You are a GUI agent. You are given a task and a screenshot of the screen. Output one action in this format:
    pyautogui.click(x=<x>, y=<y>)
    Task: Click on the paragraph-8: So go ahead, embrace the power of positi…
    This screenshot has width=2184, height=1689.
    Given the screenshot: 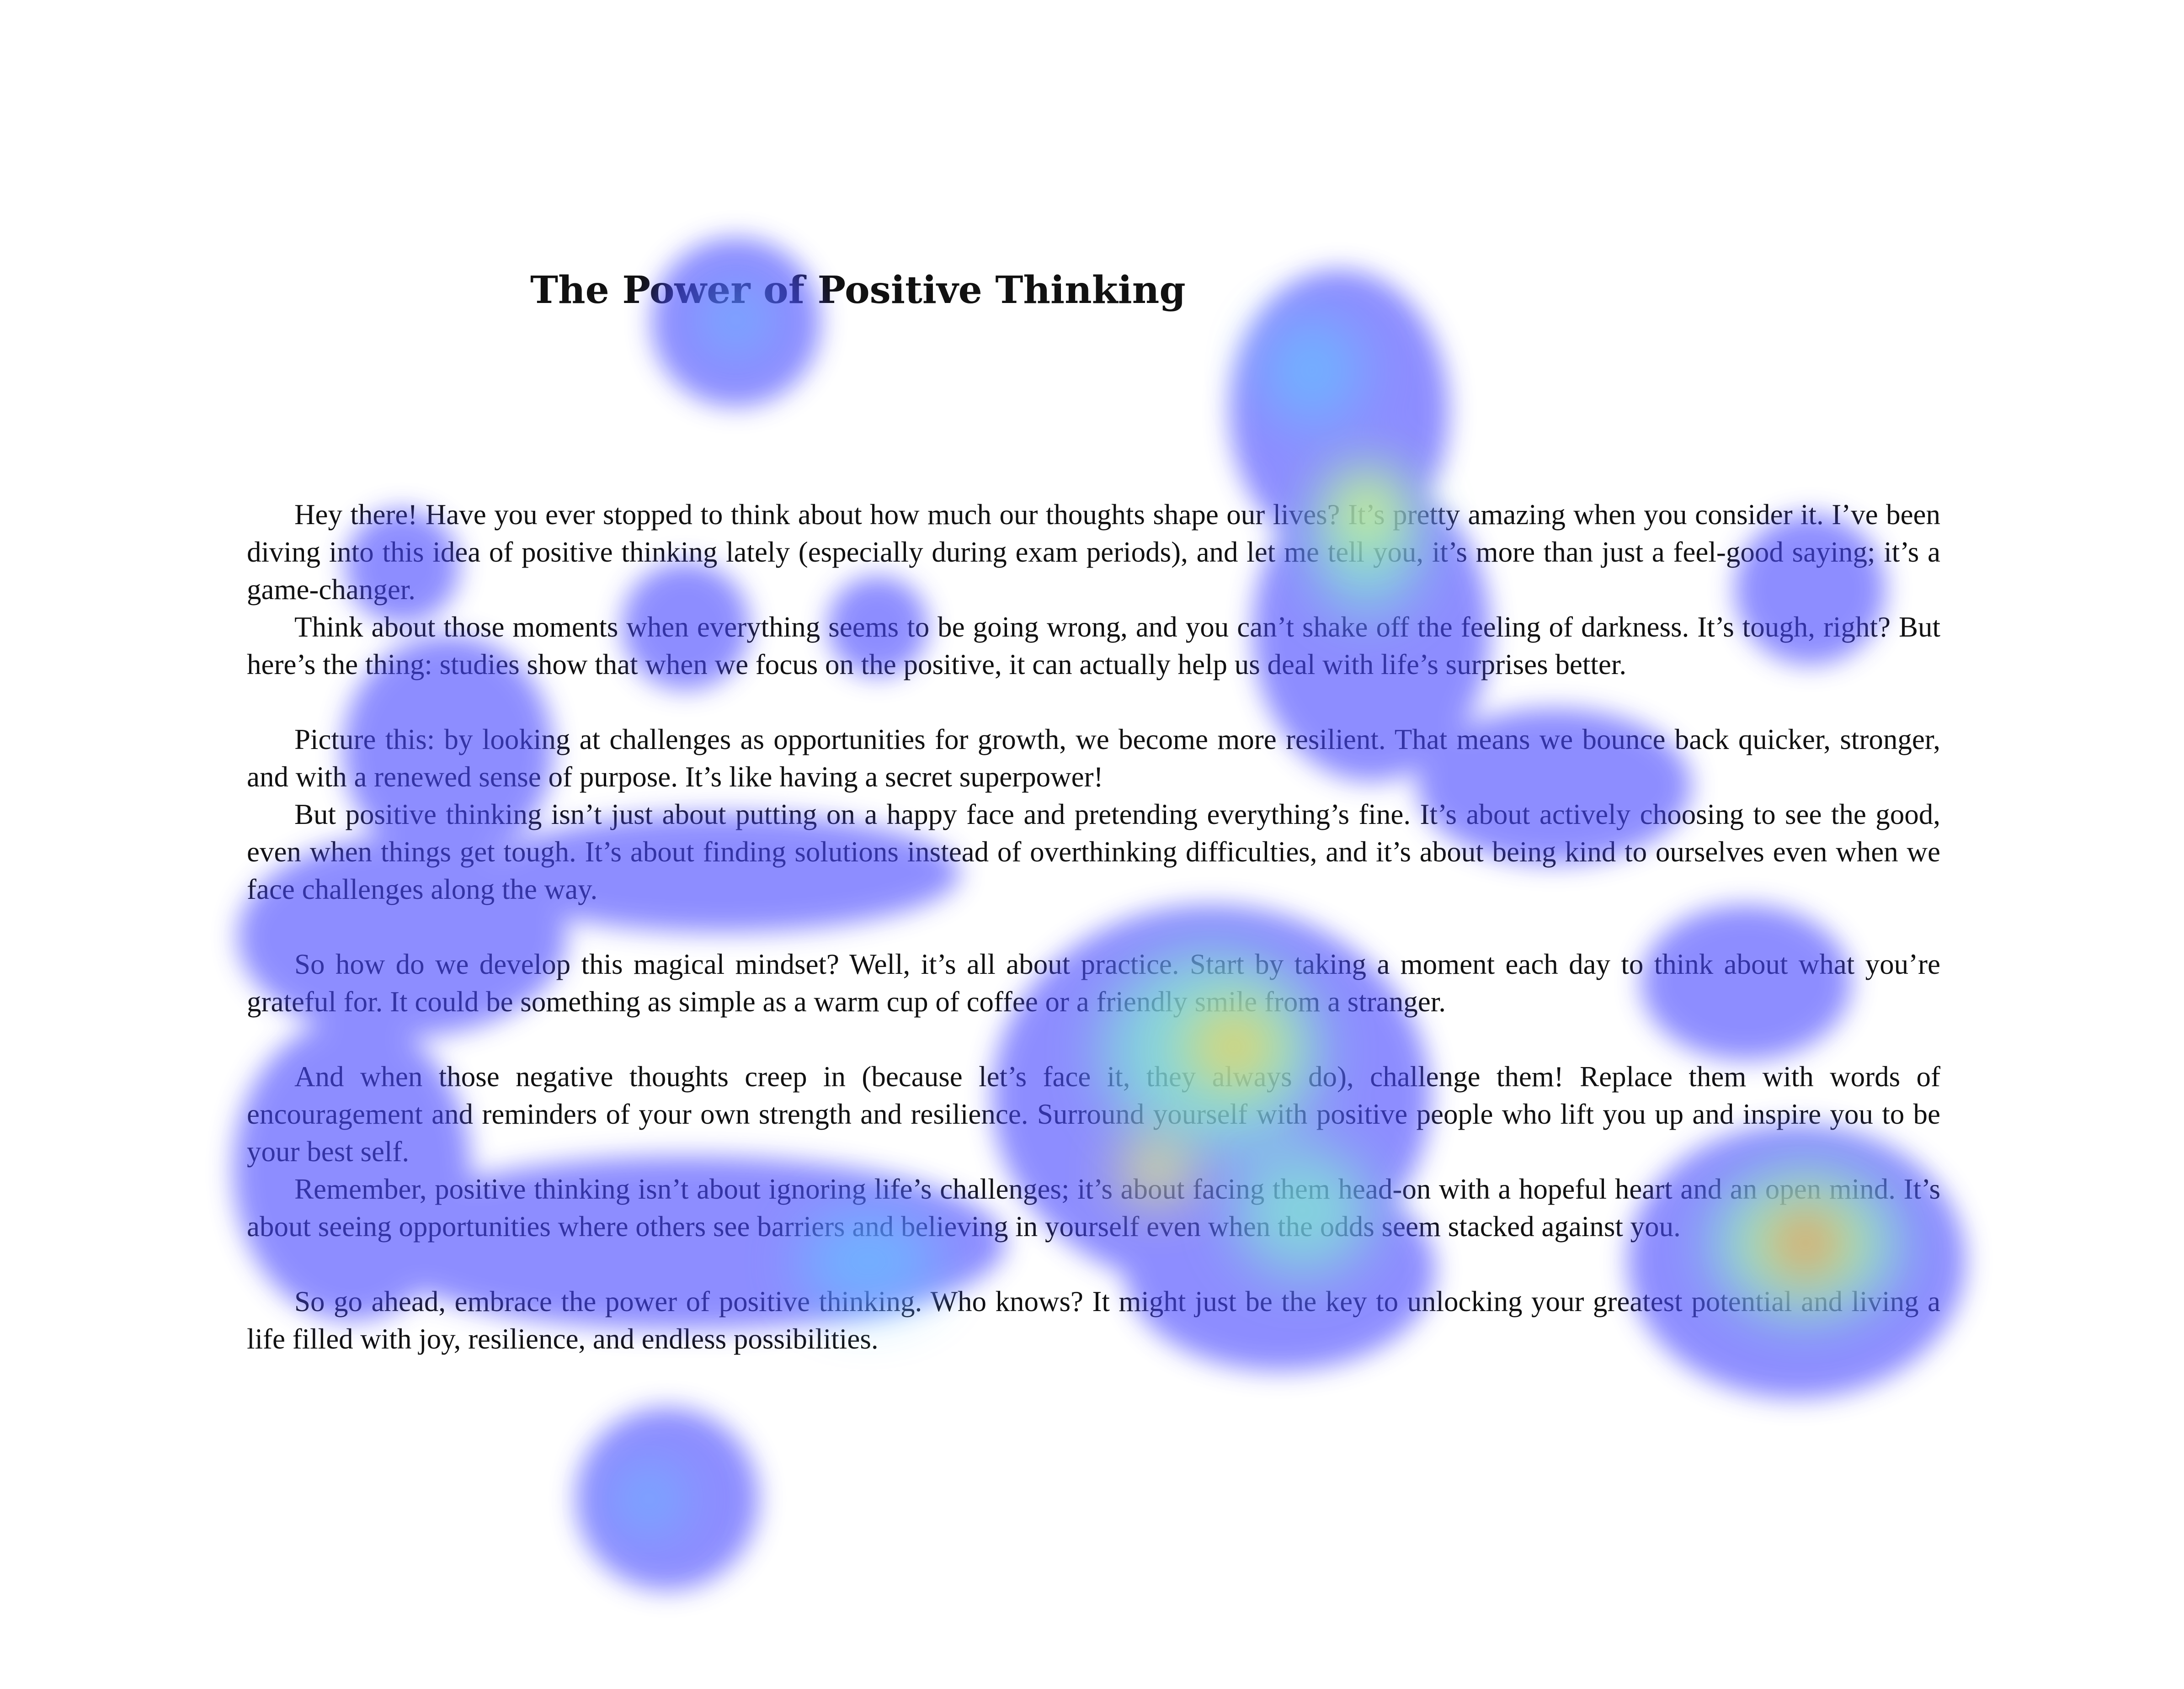 What is the action you would take?
    pyautogui.click(x=1094, y=1320)
    